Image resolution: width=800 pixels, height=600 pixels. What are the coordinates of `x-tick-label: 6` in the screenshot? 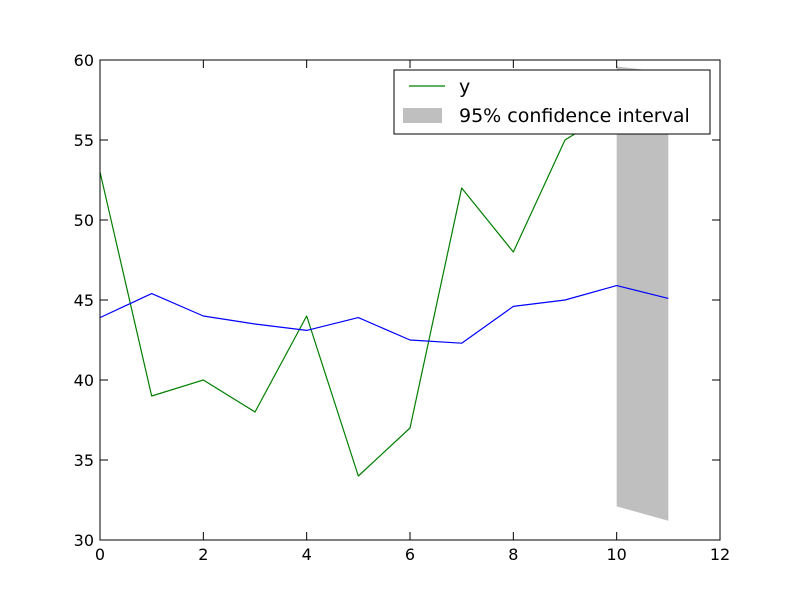 It's located at (410, 554).